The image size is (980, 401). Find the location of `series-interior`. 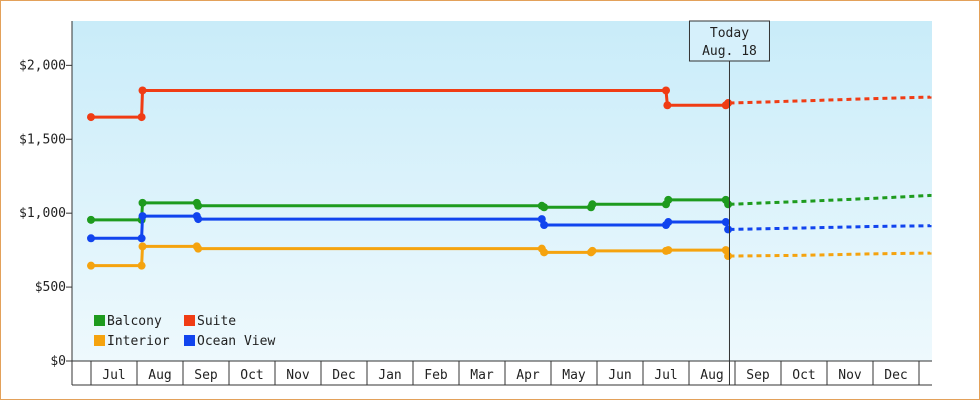

series-interior is located at coordinates (509, 256).